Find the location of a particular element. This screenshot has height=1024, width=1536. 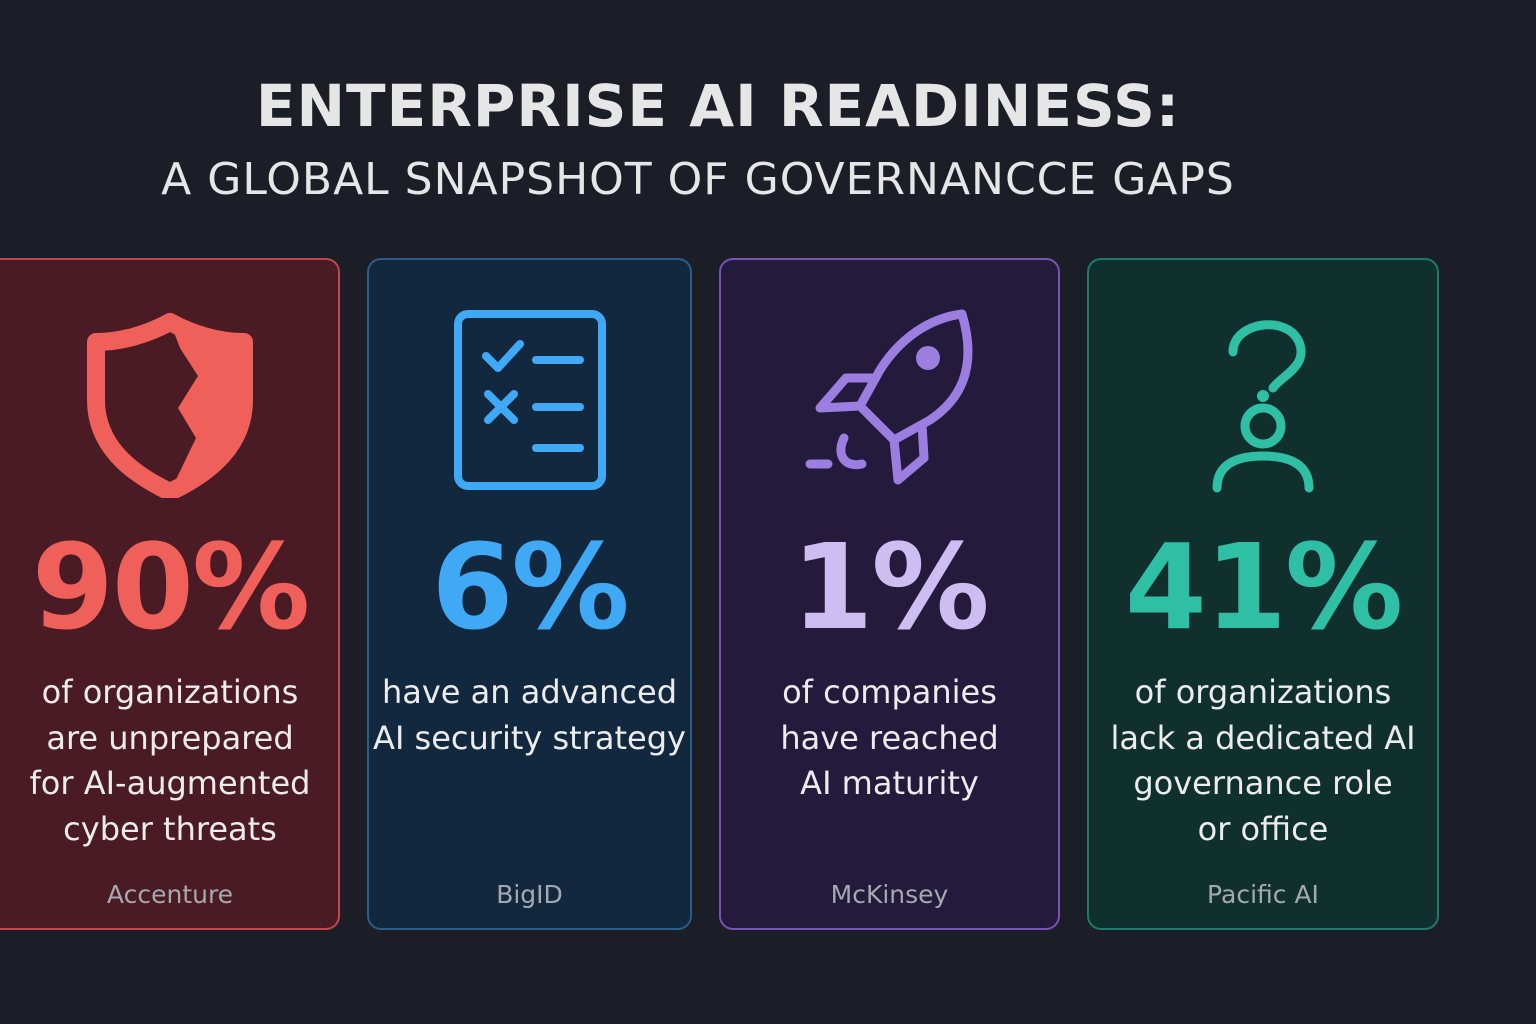

page-subtitle: A GLOBAL SNAPSHOT OF GOVERNANCCE GAPS is located at coordinates (698, 179).